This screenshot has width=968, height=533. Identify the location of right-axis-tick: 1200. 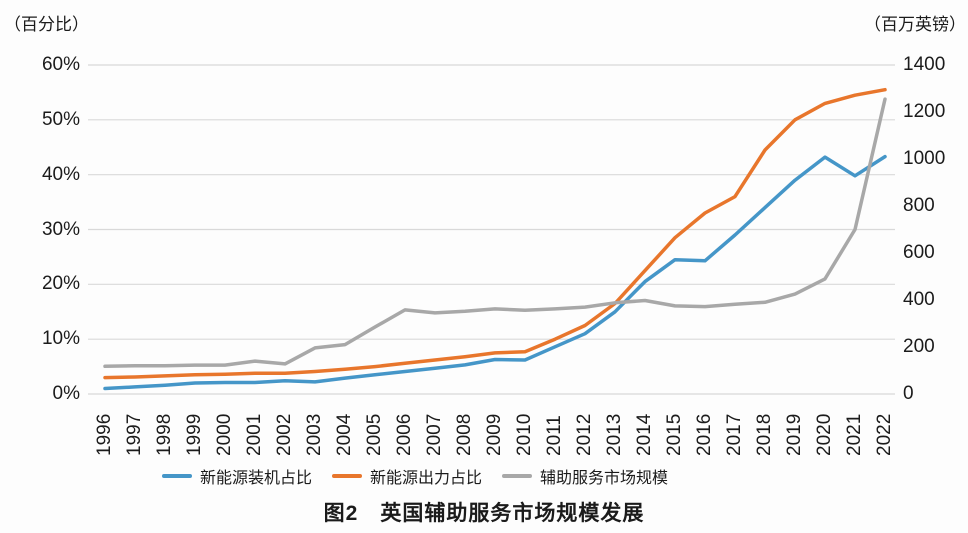
(924, 111).